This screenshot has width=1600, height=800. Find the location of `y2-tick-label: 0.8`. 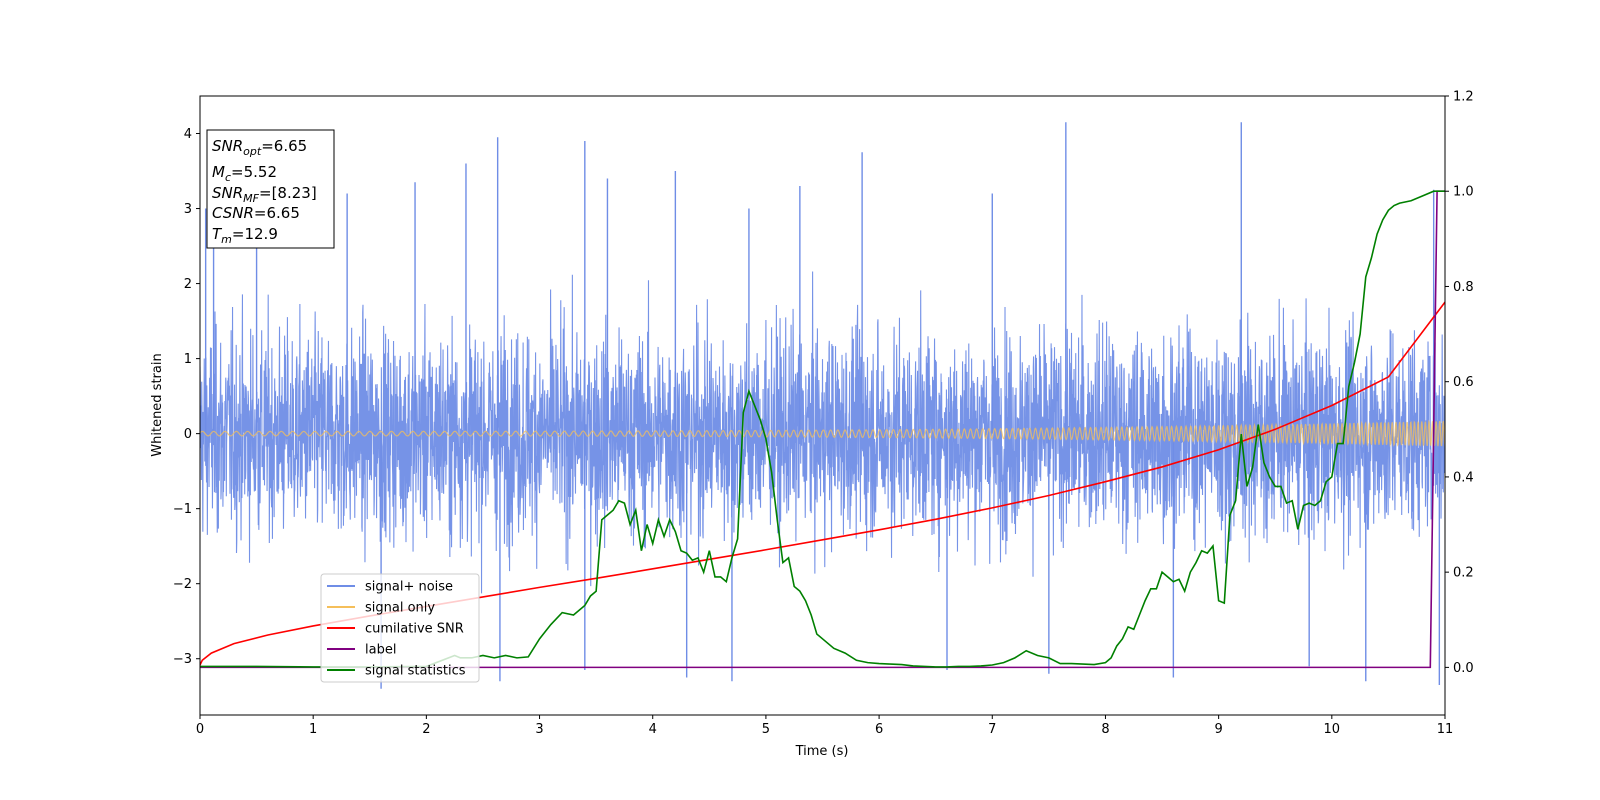

y2-tick-label: 0.8 is located at coordinates (1463, 287).